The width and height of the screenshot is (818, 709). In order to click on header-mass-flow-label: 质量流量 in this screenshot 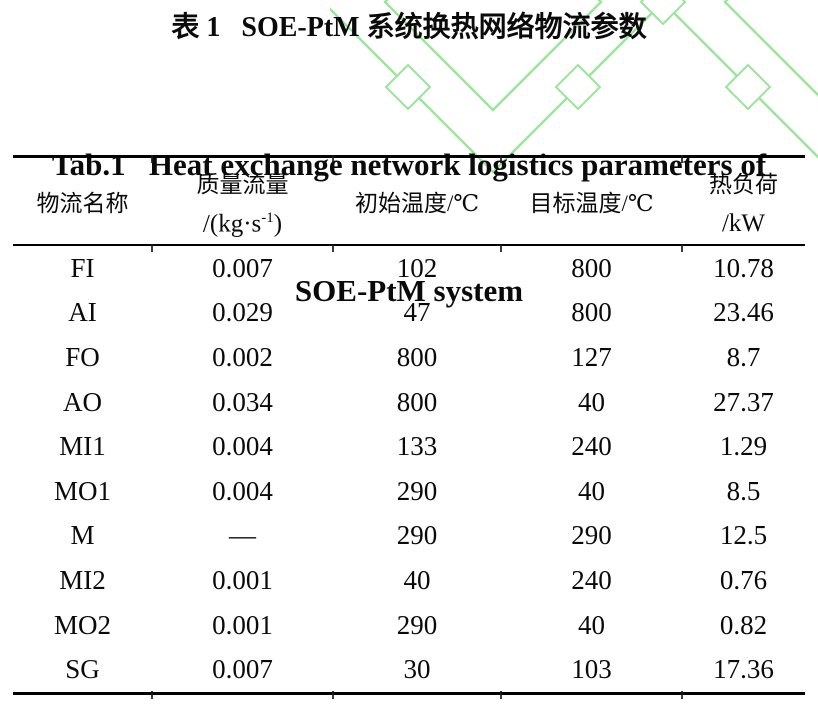, I will do `click(242, 184)`.